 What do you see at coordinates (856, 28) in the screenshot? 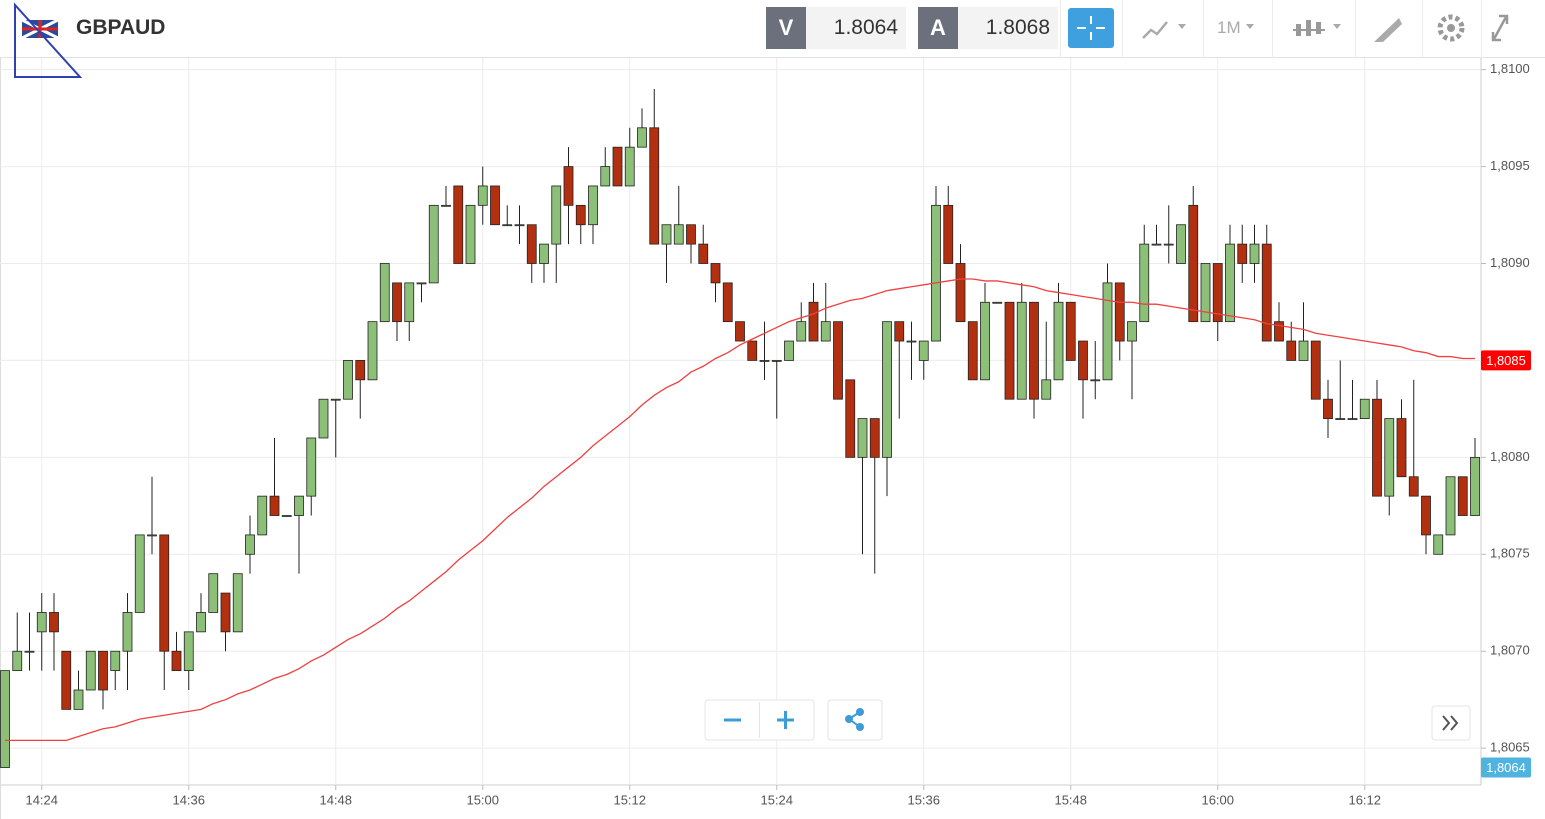
I see `bid-price: 1.8064` at bounding box center [856, 28].